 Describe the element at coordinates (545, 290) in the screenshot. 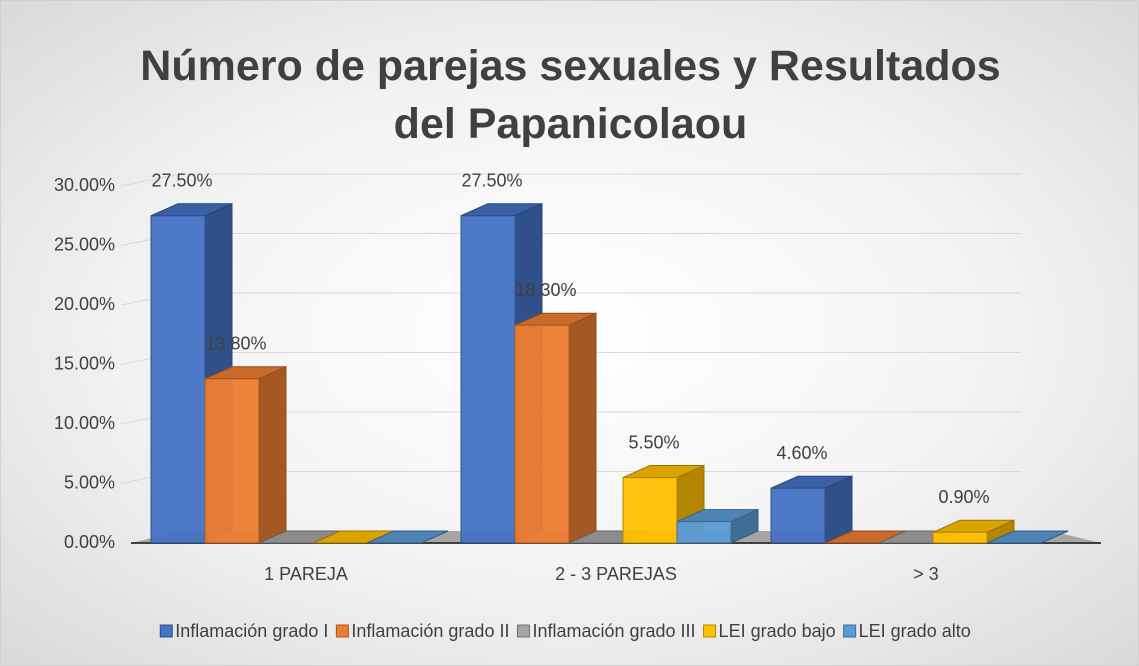

I see `data-label: 18.30%` at that location.